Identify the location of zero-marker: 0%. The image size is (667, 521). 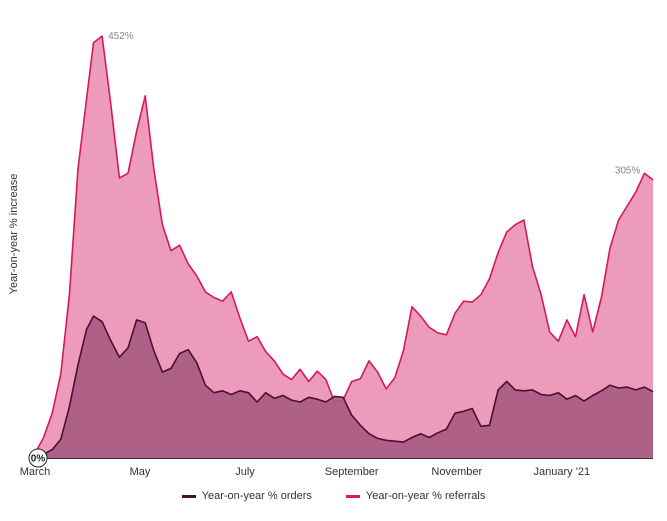
(38, 458).